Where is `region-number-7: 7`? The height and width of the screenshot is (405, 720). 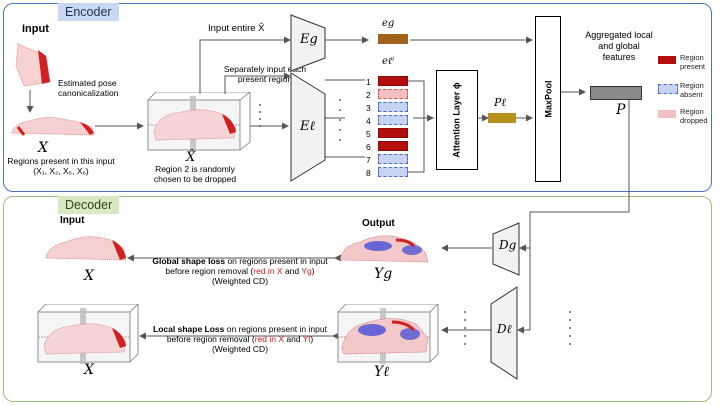 region-number-7: 7 is located at coordinates (368, 160).